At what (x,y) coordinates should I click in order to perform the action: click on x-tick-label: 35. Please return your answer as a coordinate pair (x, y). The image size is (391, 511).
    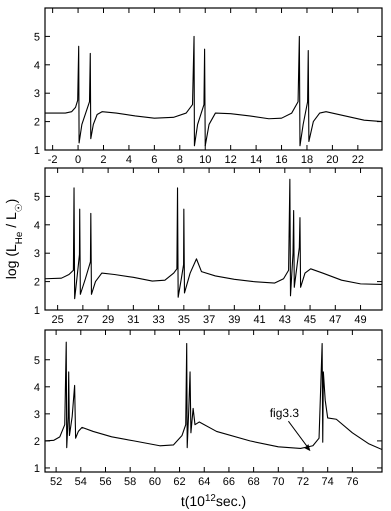
    Looking at the image, I should click on (184, 320).